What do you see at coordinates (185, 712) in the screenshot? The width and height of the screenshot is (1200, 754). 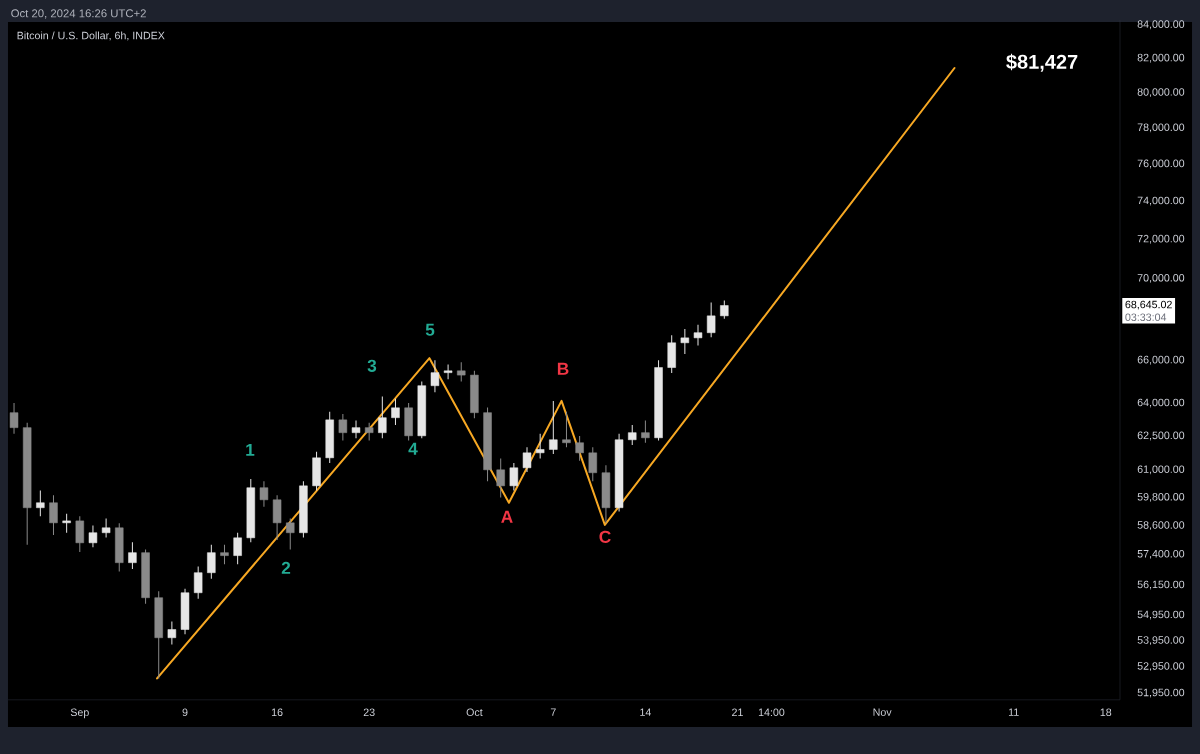 I see `x-tick-label: 9` at bounding box center [185, 712].